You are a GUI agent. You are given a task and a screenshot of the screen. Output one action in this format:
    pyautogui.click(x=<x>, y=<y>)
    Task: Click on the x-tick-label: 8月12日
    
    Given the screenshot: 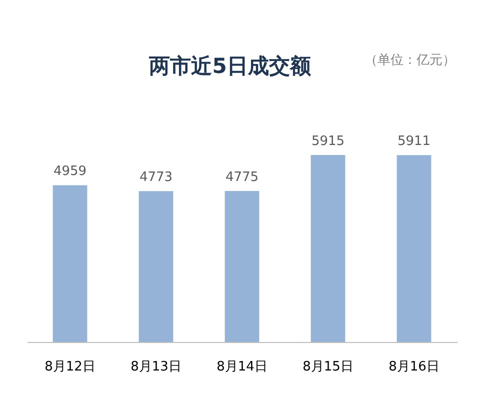 What is the action you would take?
    pyautogui.click(x=70, y=367)
    